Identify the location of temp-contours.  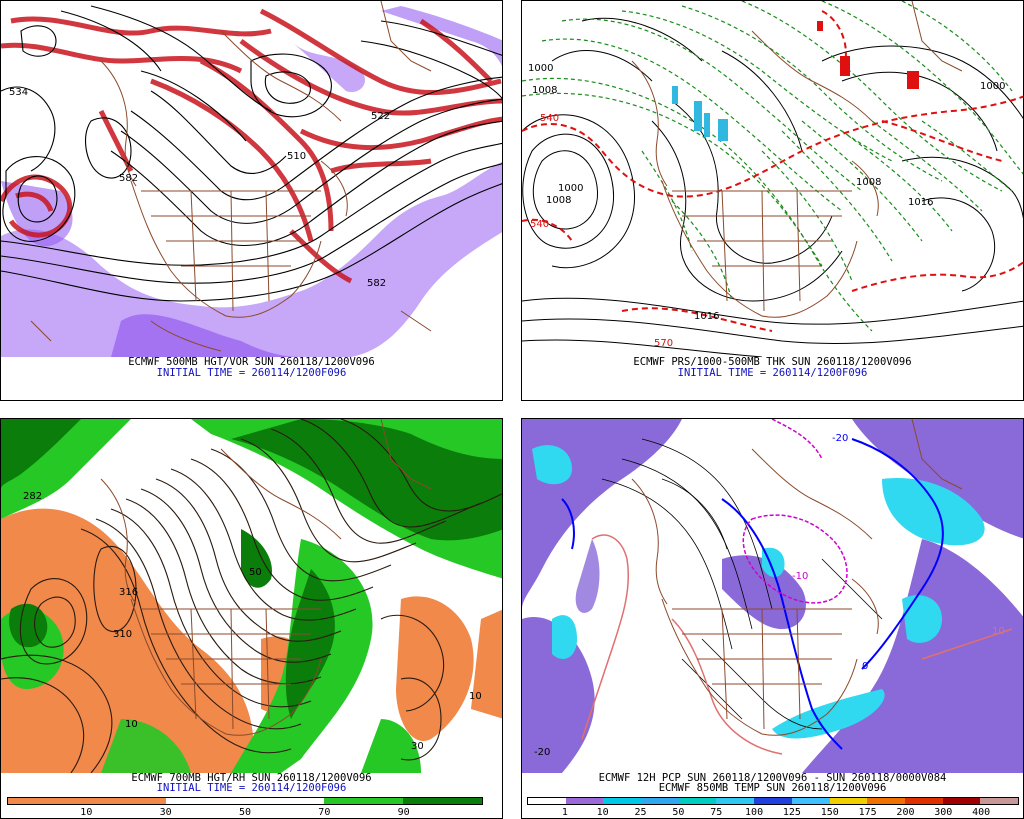
(742, 584).